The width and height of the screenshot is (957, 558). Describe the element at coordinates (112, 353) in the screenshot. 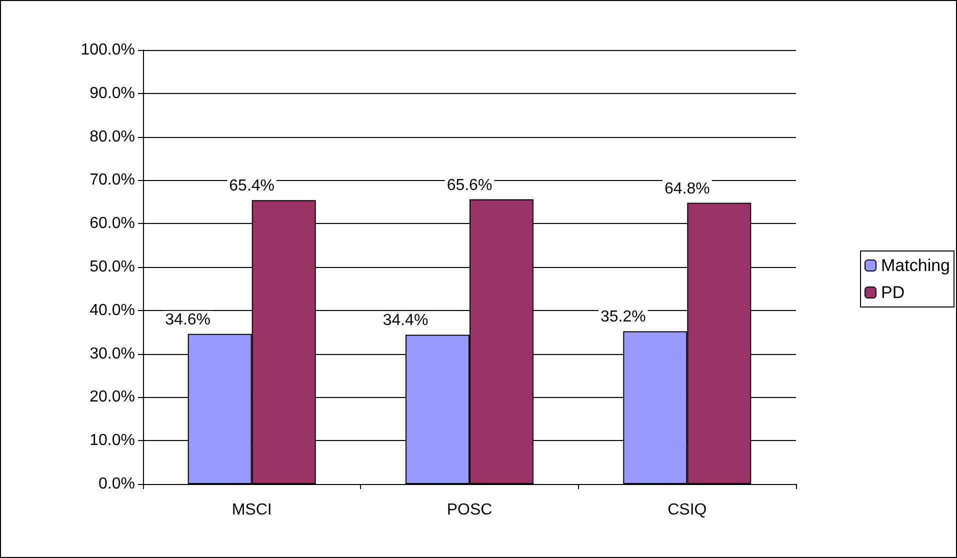

I see `y-tick-label: 30.0%` at that location.